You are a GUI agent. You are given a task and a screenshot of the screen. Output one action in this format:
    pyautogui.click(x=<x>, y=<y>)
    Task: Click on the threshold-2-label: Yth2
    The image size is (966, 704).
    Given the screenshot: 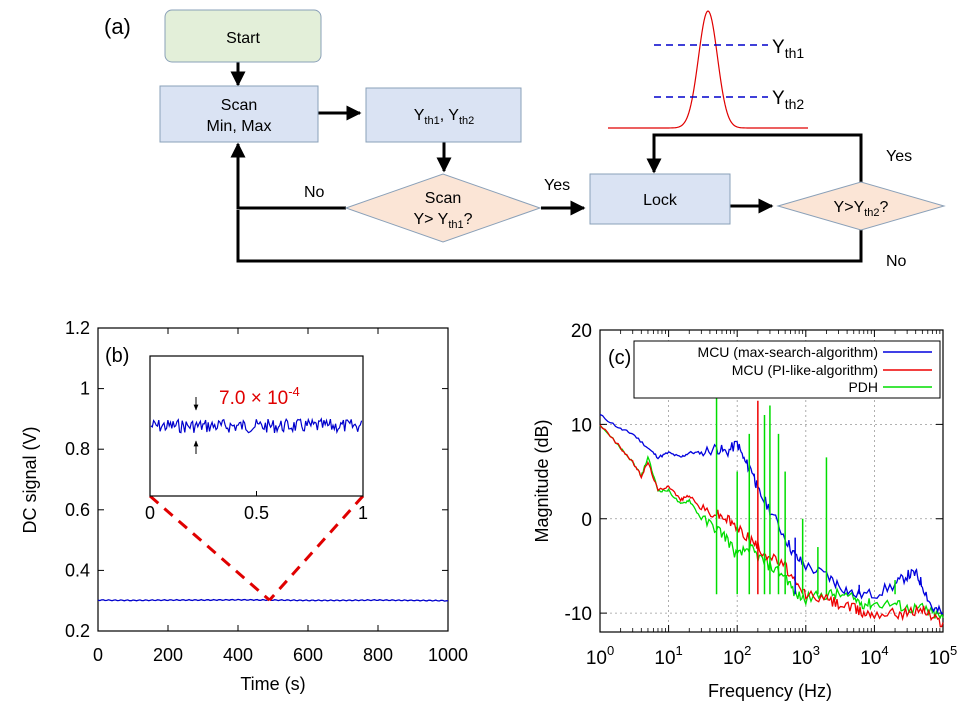 What is the action you would take?
    pyautogui.click(x=788, y=100)
    